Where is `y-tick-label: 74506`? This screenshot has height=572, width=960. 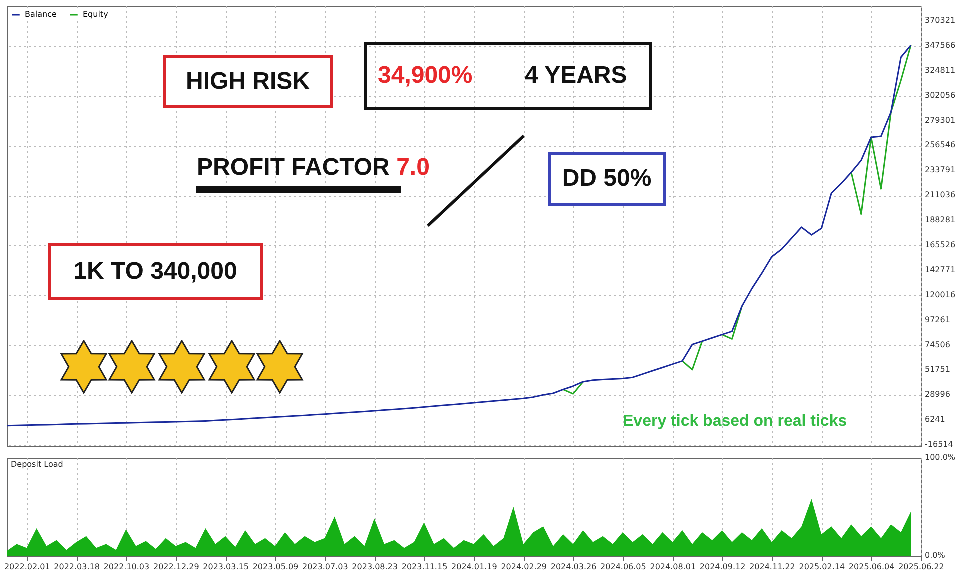 y-tick-label: 74506 is located at coordinates (937, 345).